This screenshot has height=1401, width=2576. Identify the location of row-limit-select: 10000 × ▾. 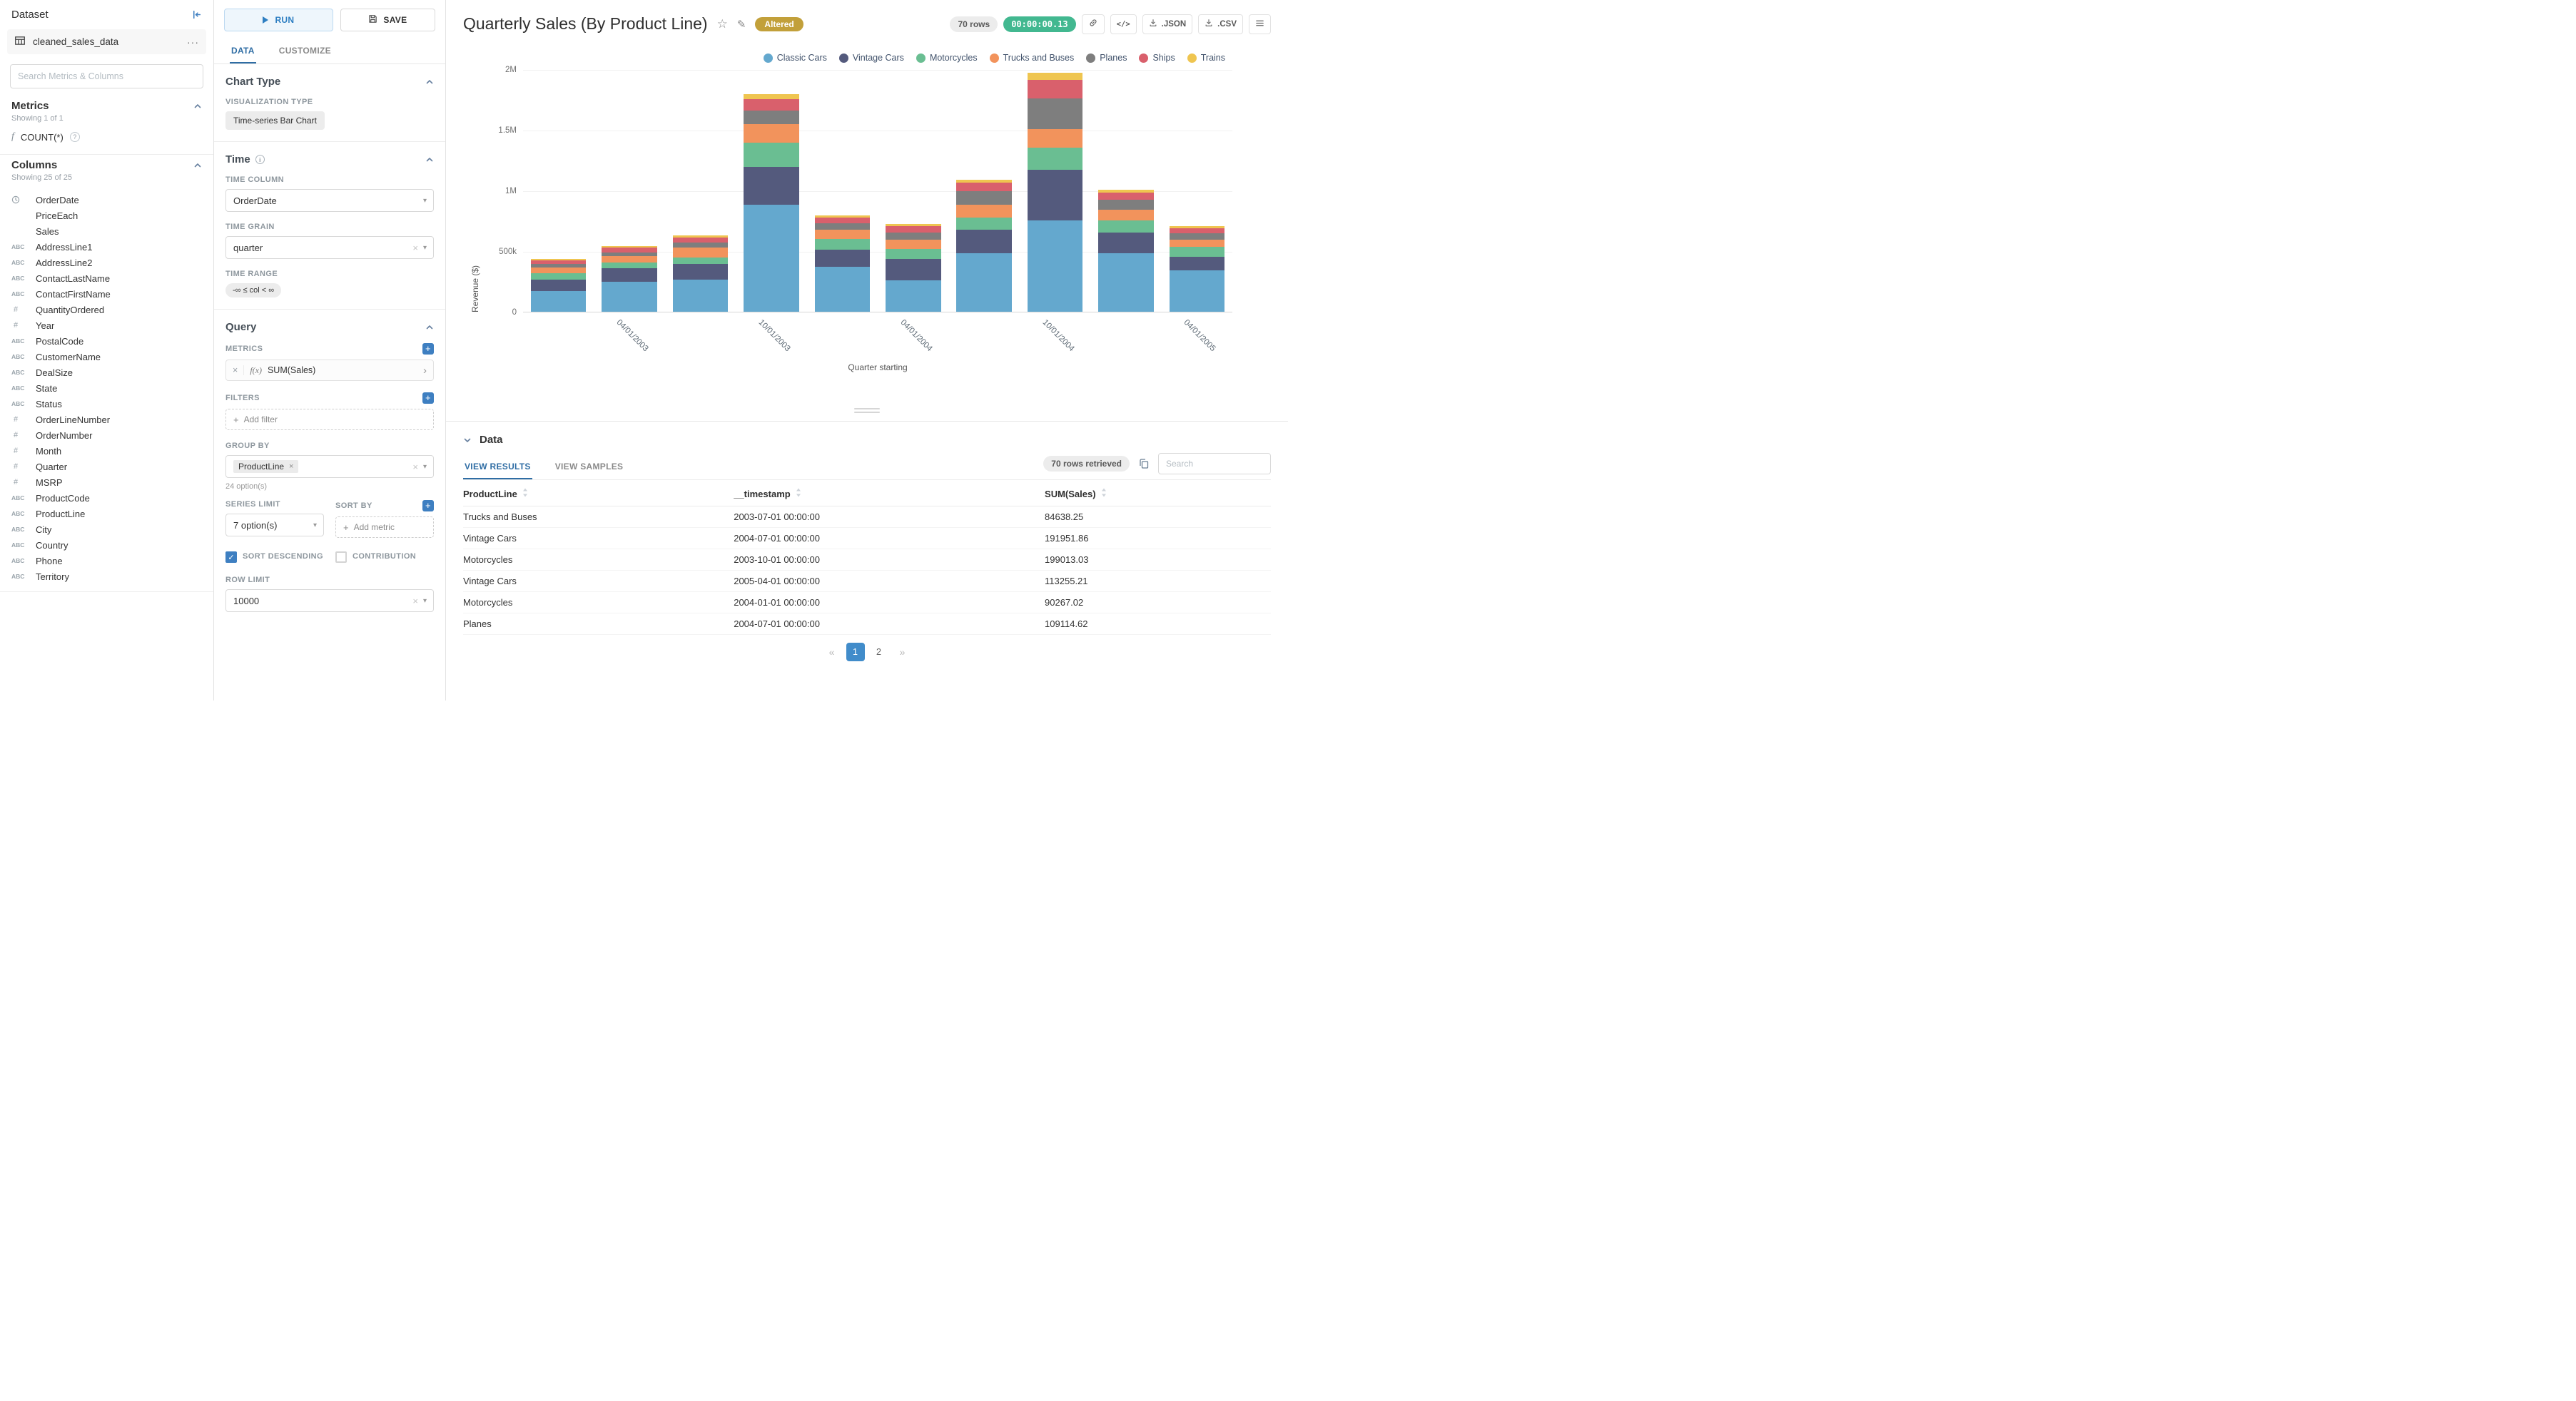
(329, 601).